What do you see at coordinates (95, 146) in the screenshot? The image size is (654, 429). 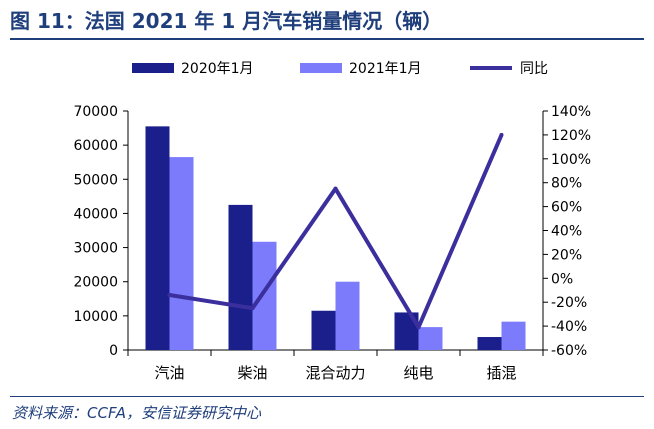 I see `y-tick-label-left: 60000` at bounding box center [95, 146].